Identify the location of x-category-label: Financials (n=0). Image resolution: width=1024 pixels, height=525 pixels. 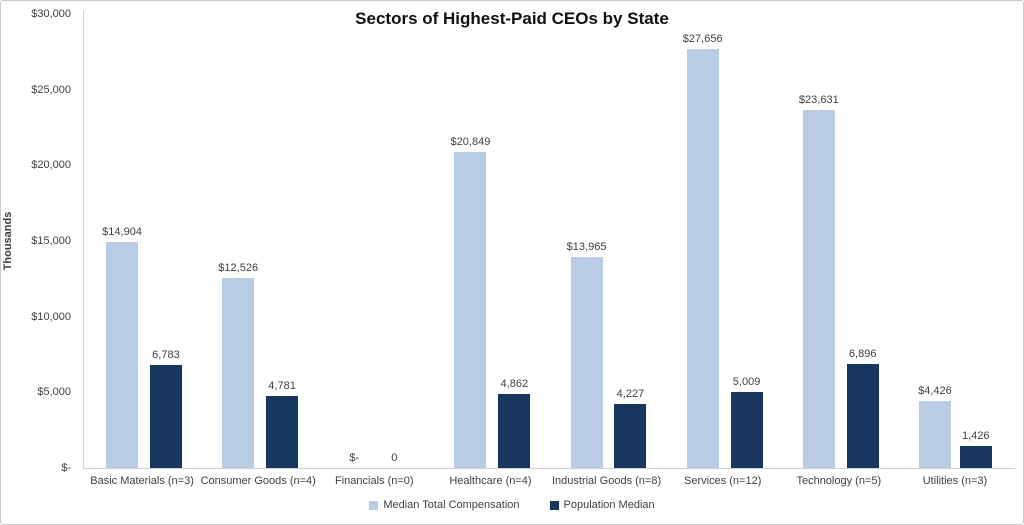
(374, 481).